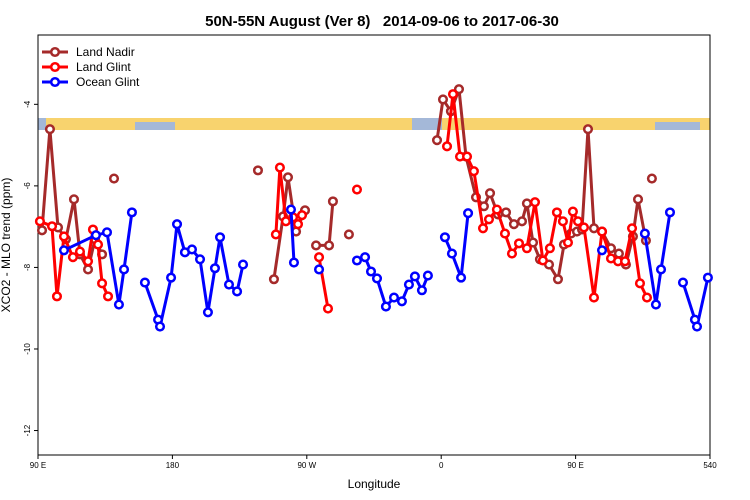  What do you see at coordinates (27, 104) in the screenshot?
I see `y-tick-label: -4` at bounding box center [27, 104].